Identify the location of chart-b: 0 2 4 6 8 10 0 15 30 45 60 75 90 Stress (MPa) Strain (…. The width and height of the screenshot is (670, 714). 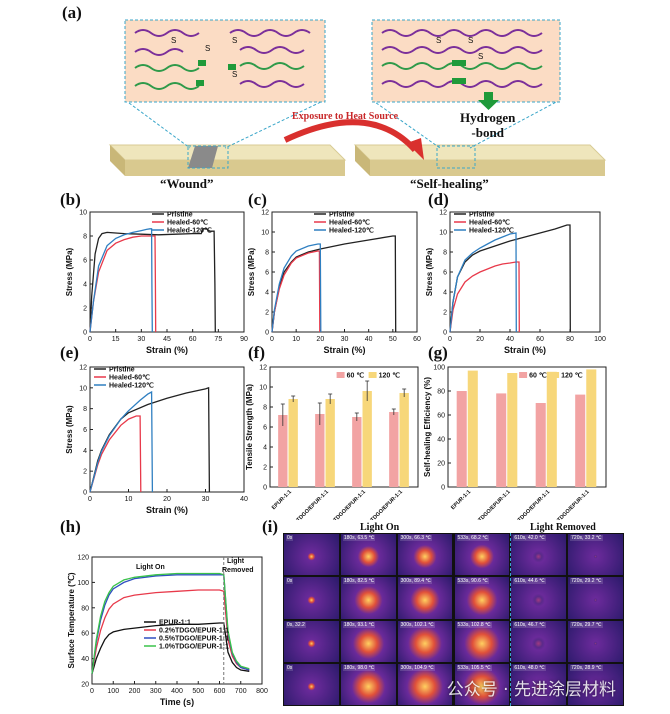
(156, 283).